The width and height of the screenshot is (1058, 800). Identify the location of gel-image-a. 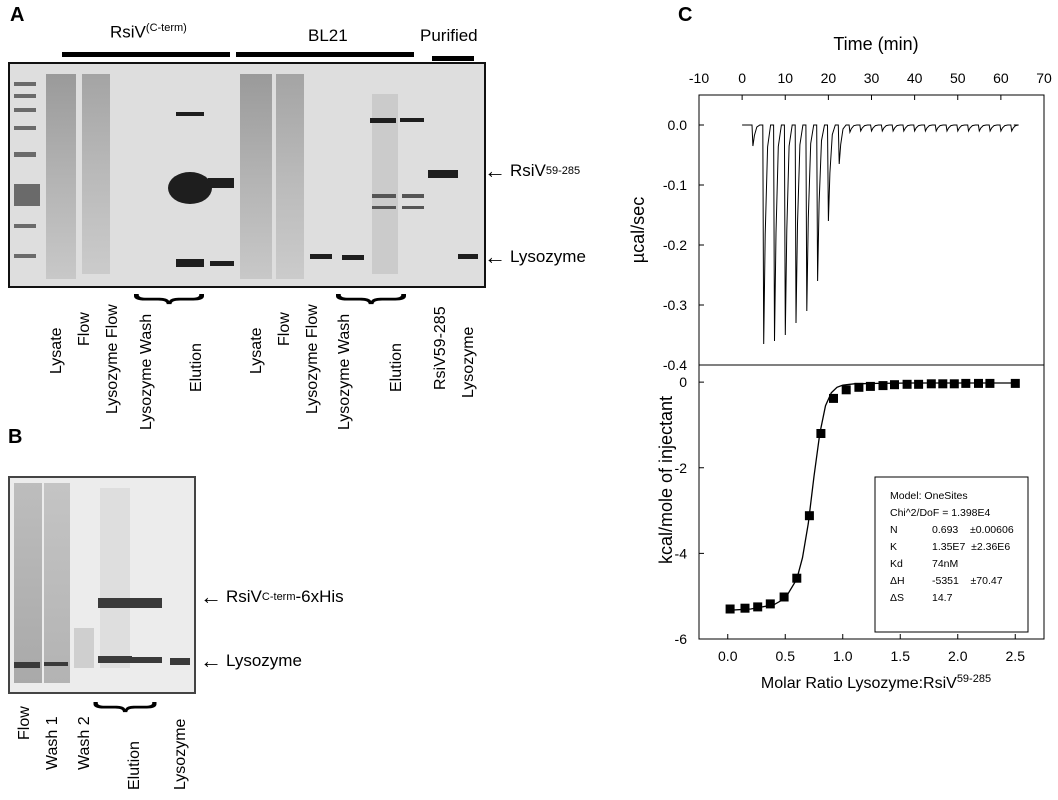
(247, 175).